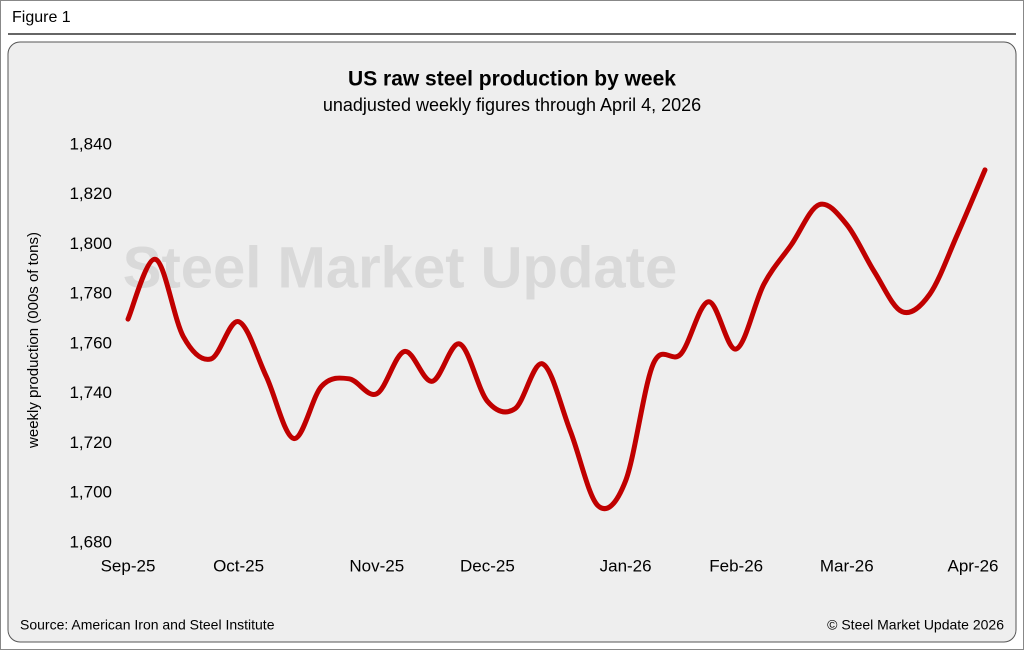  What do you see at coordinates (90, 193) in the screenshot?
I see `y-tick-label: 1,820` at bounding box center [90, 193].